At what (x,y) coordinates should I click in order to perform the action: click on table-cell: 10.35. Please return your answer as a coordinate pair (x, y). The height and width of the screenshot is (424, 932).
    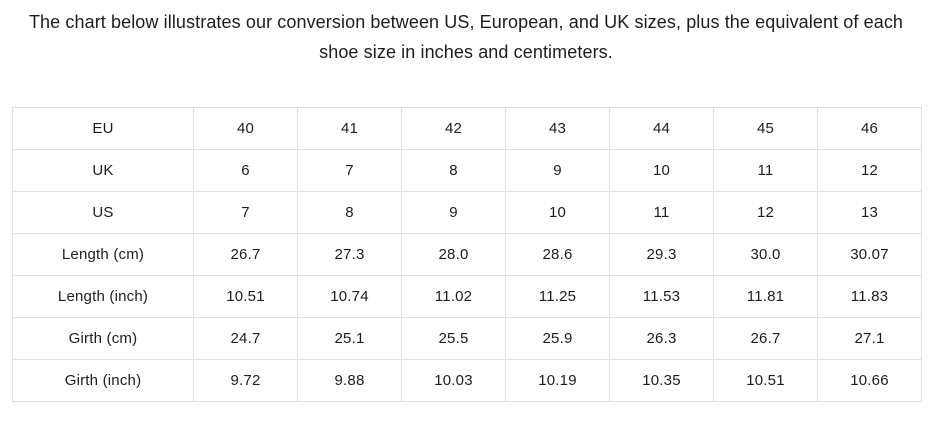
    Looking at the image, I should click on (661, 380).